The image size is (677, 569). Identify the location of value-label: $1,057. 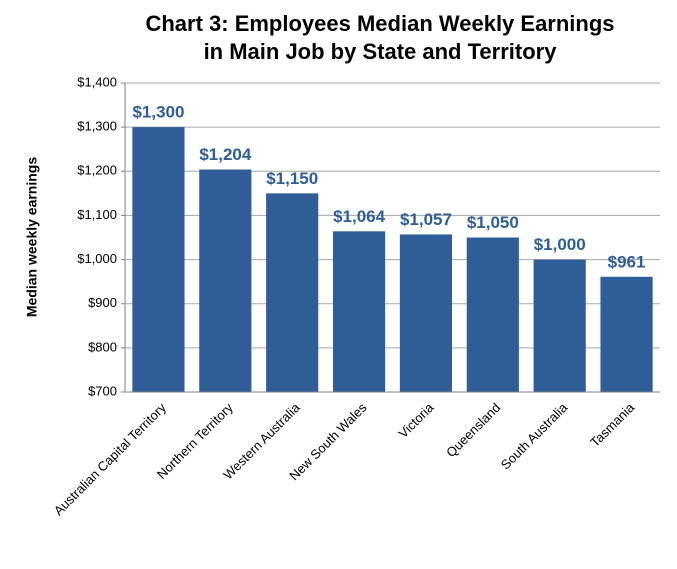
(426, 219).